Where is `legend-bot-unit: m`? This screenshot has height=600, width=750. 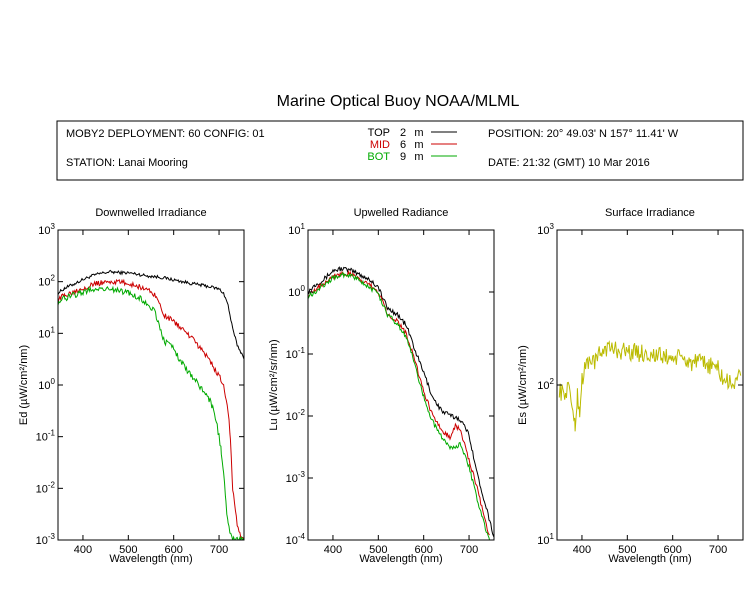
legend-bot-unit: m is located at coordinates (418, 157).